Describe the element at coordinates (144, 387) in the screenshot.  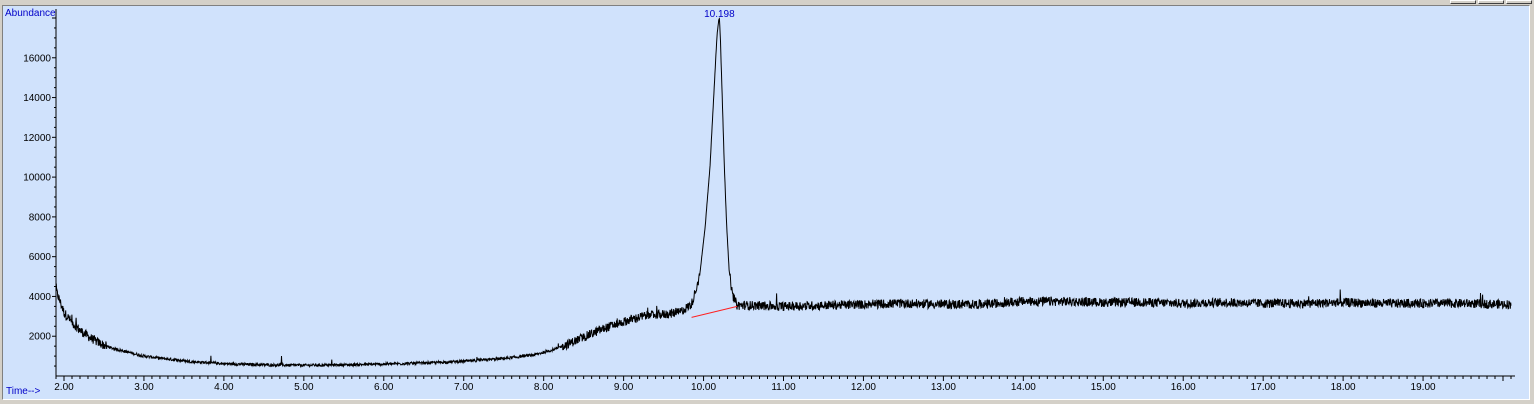
I see `x-tick-label: 3.00` at that location.